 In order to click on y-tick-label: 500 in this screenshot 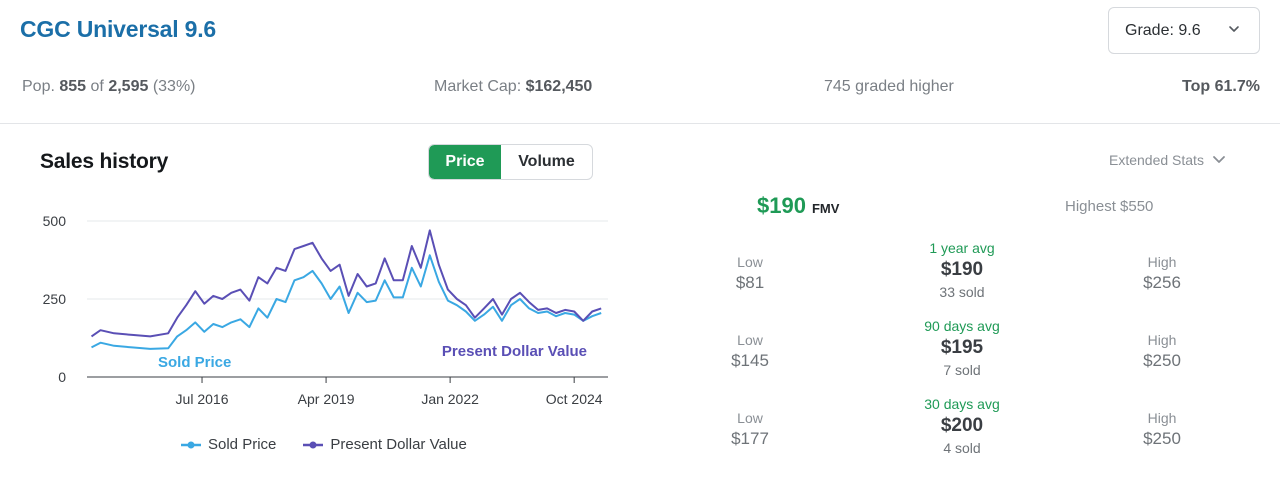, I will do `click(55, 221)`.